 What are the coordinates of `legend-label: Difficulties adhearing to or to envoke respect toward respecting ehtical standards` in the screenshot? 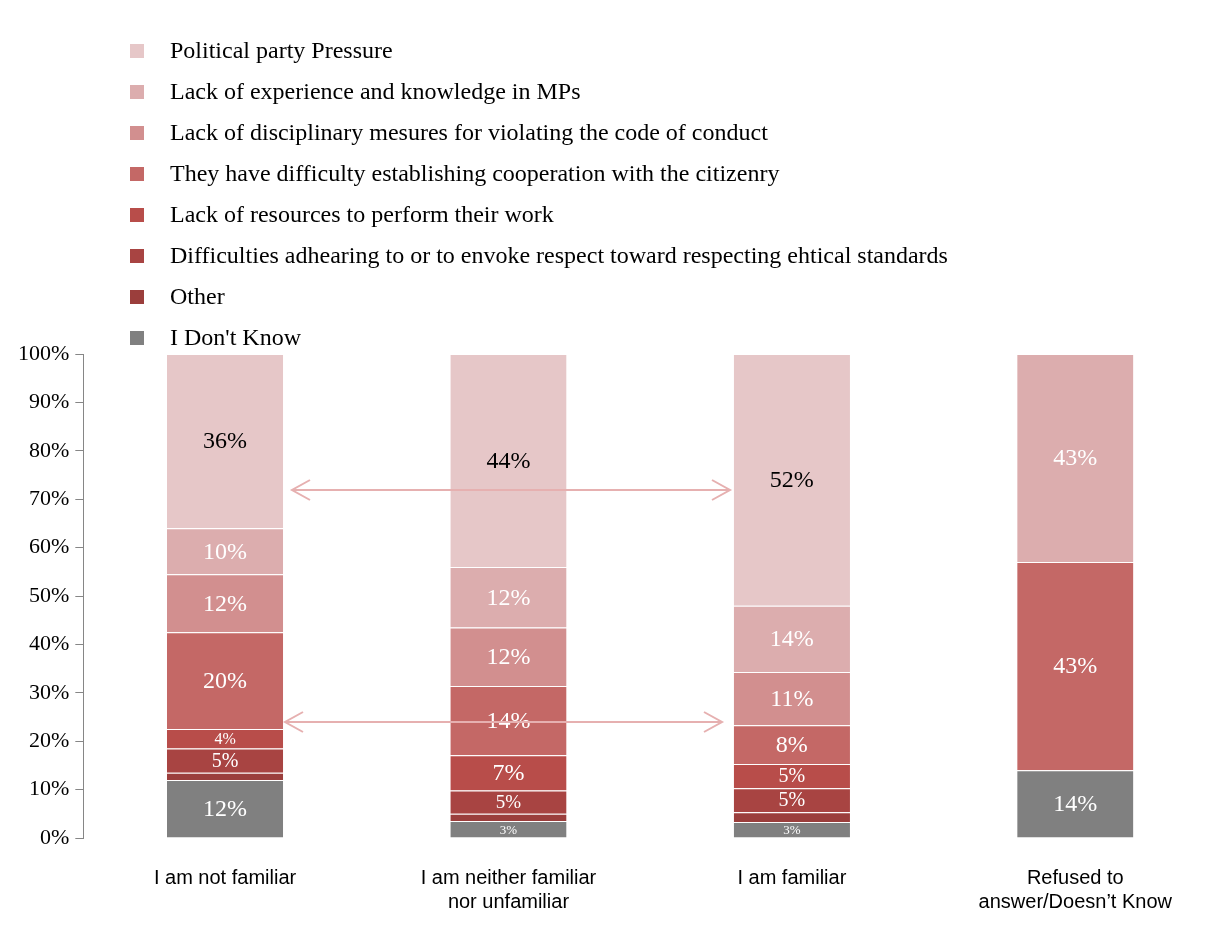 It's located at (559, 255).